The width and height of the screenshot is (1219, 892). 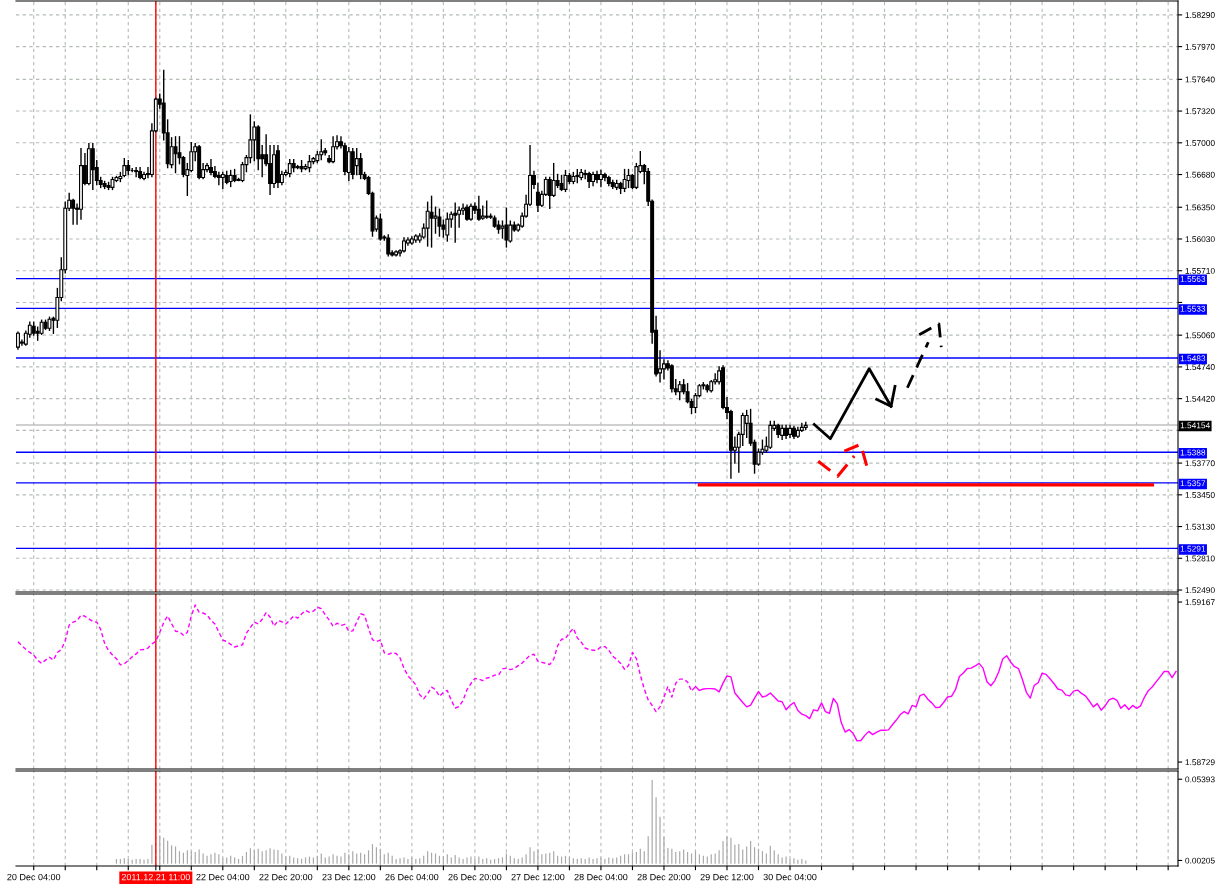 What do you see at coordinates (34, 877) in the screenshot?
I see `x-tick-label: 20 Dec 04:00` at bounding box center [34, 877].